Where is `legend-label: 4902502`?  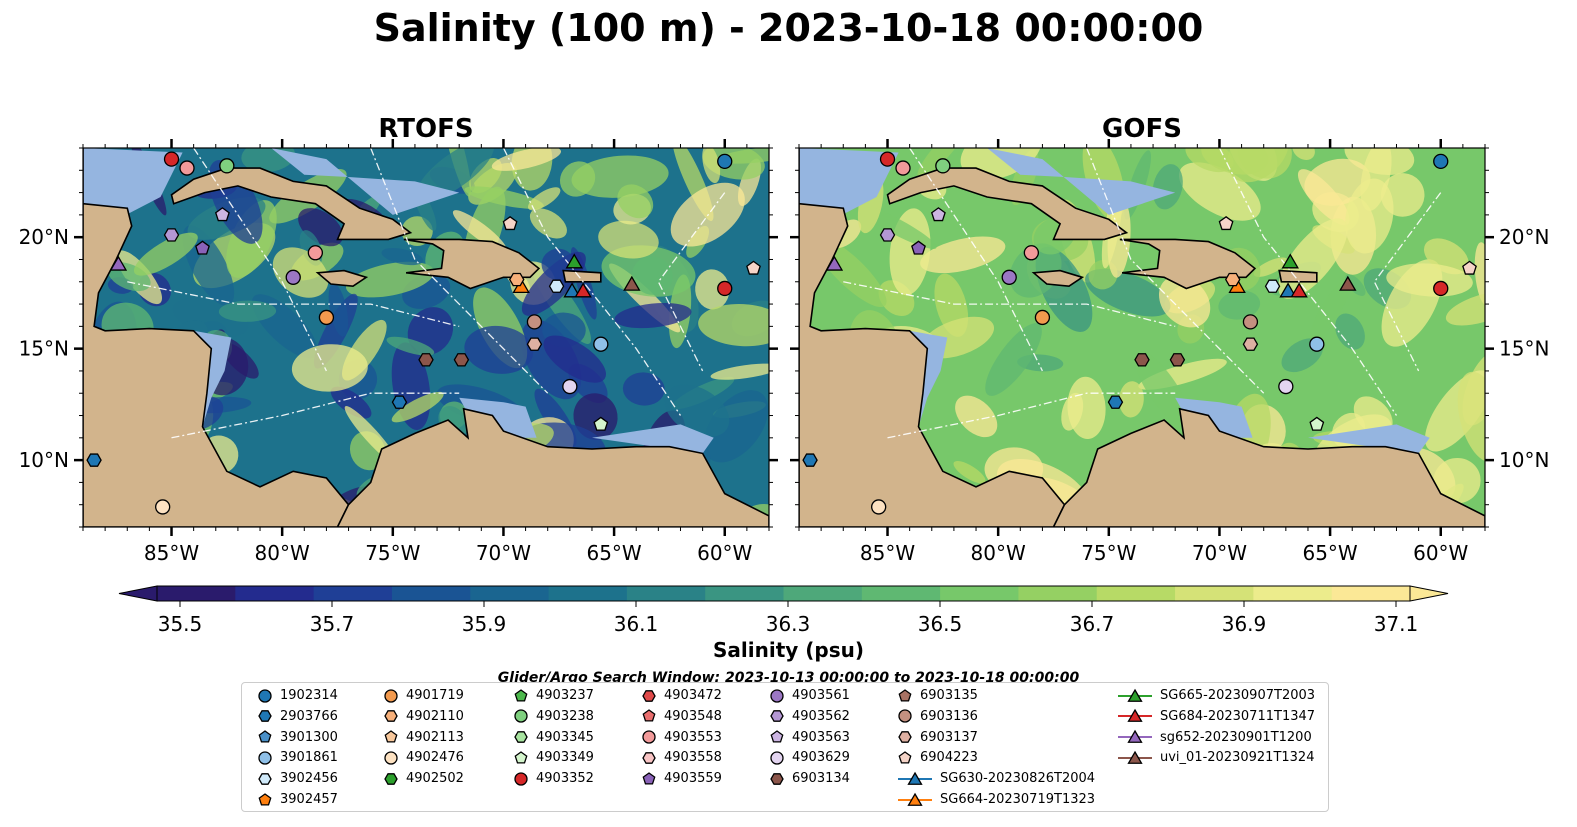 legend-label: 4902502 is located at coordinates (435, 779).